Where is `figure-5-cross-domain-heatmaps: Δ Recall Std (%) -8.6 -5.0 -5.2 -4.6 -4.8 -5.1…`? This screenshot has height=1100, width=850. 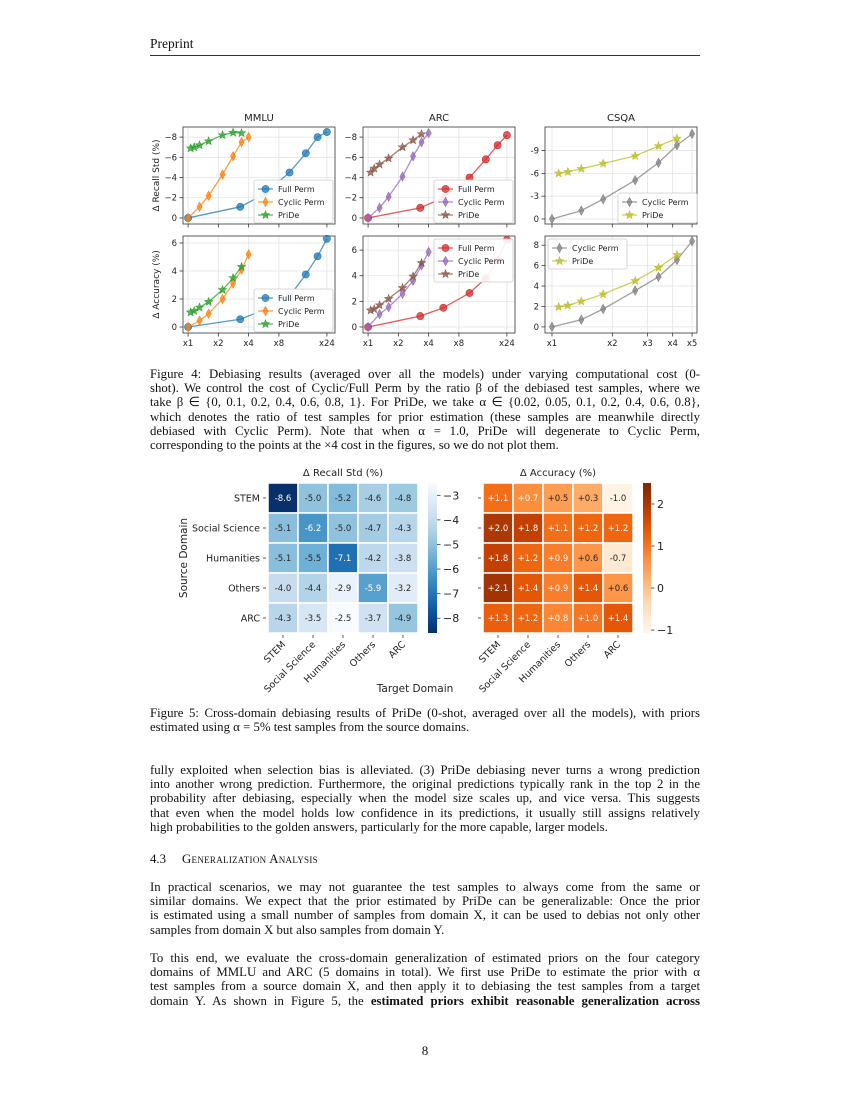
figure-5-cross-domain-heatmaps: Δ Recall Std (%) -8.6 -5.0 -5.2 -4.6 -4.8 -5.1… is located at coordinates (425, 581).